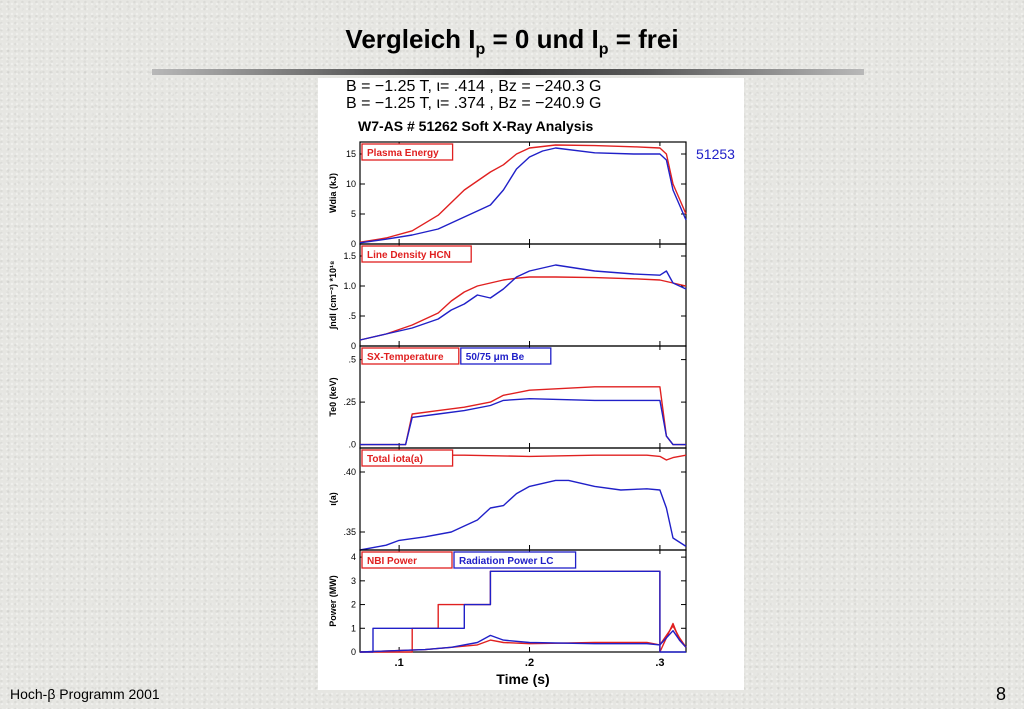 The image size is (1024, 709). I want to click on y-tick-label-4-4: 4, so click(353, 557).